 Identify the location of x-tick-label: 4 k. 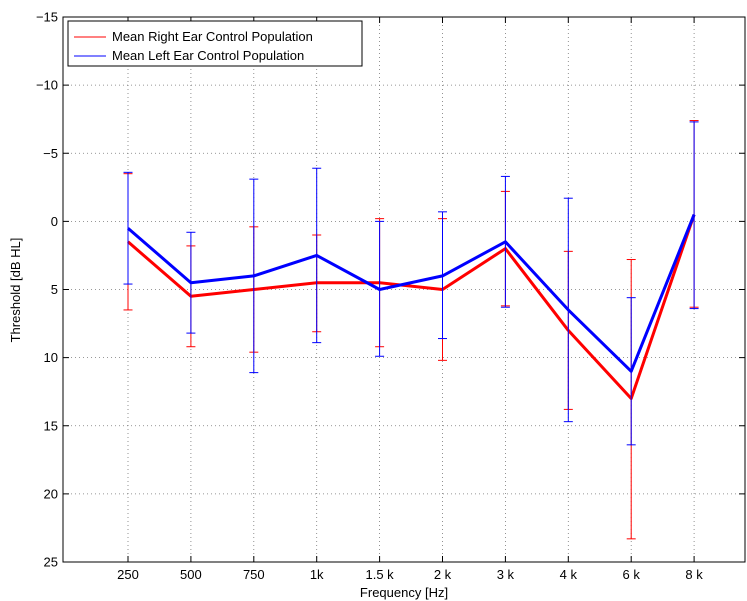
(569, 574).